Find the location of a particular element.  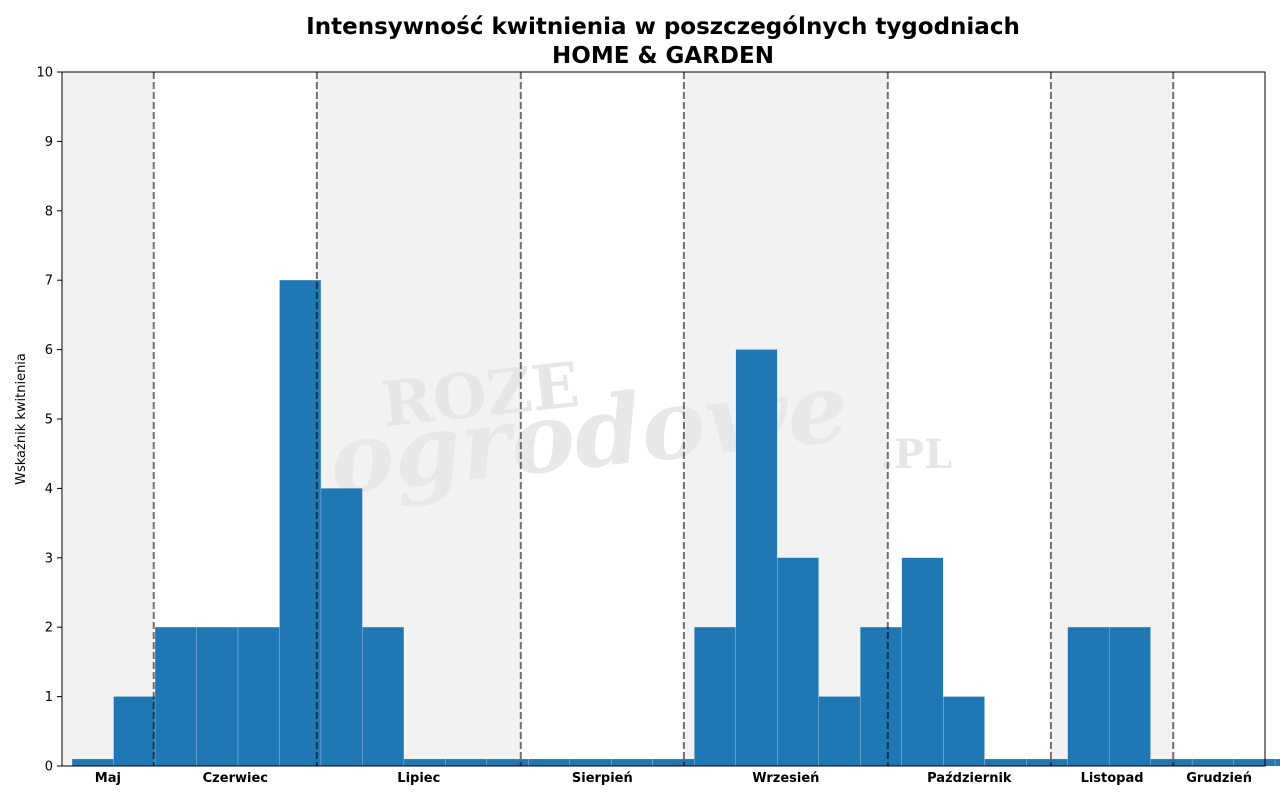

month-label-2: Lipiec is located at coordinates (418, 778).